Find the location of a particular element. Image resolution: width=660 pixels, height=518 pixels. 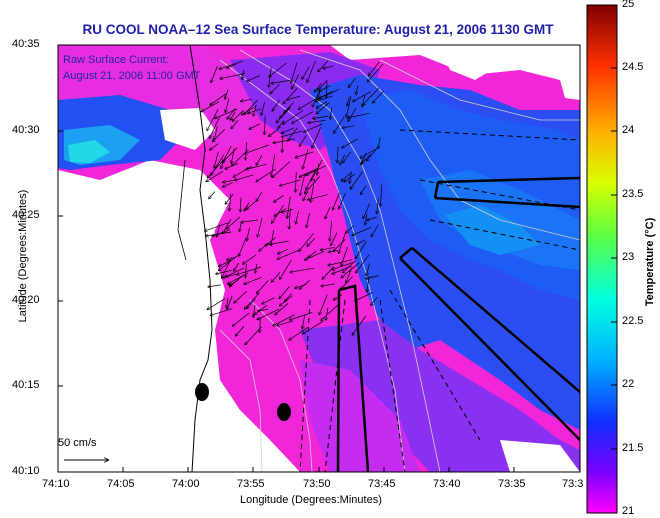

colorbar-tick: 24.5 is located at coordinates (633, 67).